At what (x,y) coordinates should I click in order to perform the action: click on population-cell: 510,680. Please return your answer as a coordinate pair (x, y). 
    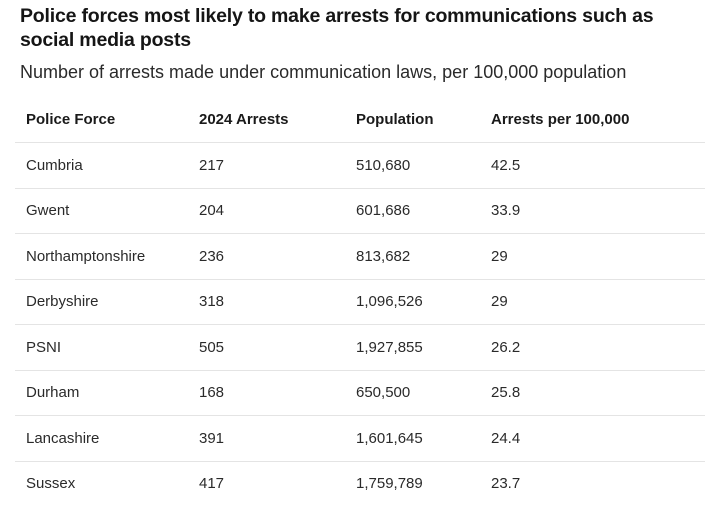
    Looking at the image, I should click on (412, 165).